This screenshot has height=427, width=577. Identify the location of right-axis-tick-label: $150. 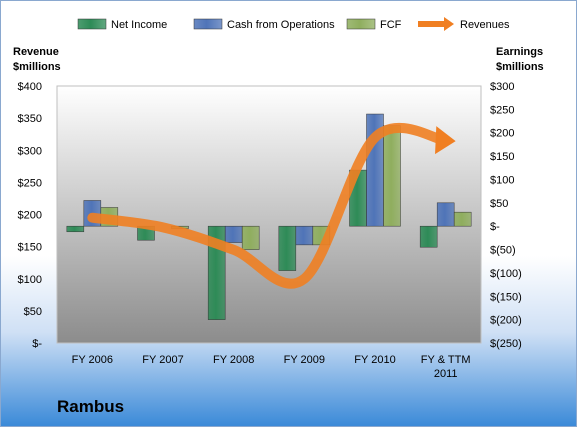
(502, 157).